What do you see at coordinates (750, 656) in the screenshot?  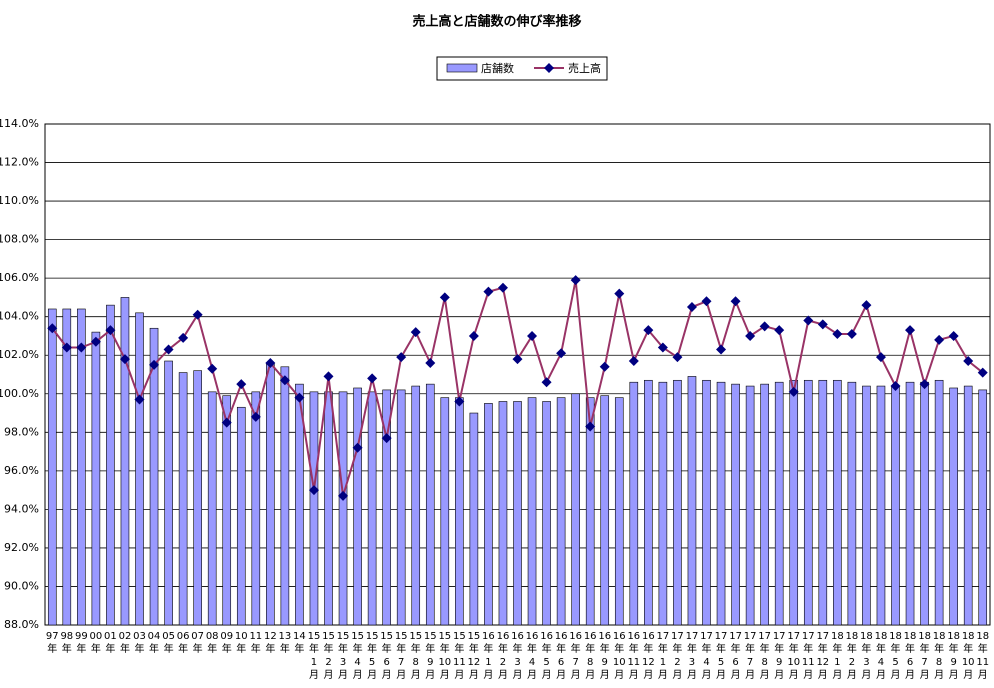 I see `x-tick-label: 17 年 7 月` at bounding box center [750, 656].